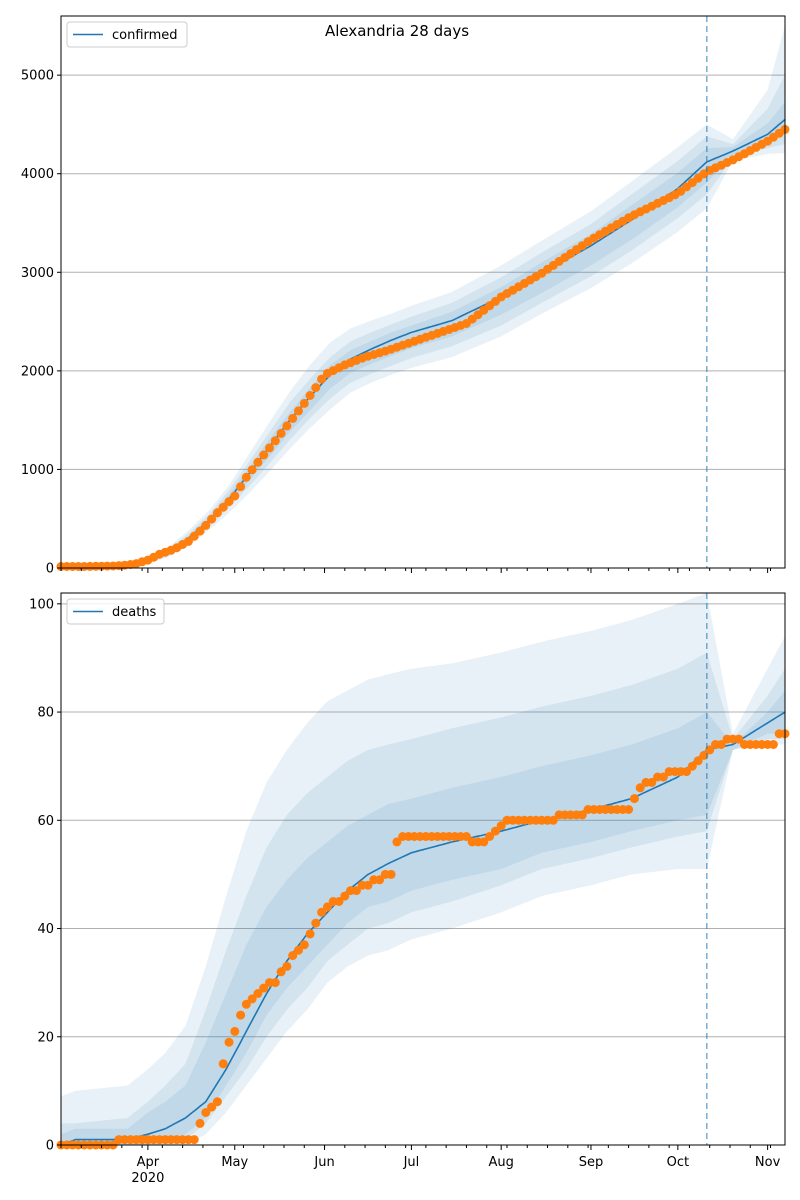 Image resolution: width=800 pixels, height=1200 pixels. I want to click on confirmed-legend-label: confirmed, so click(145, 35).